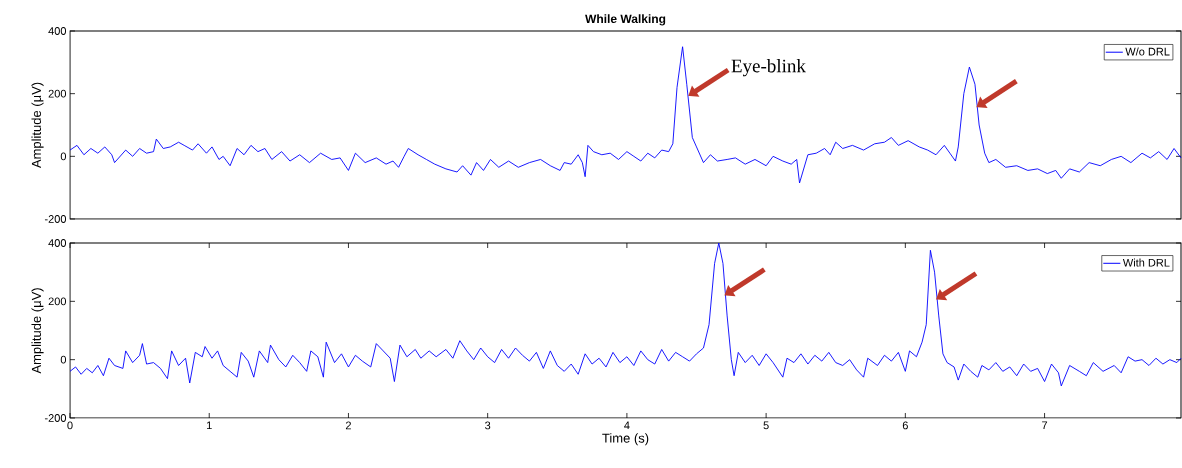 Image resolution: width=1182 pixels, height=468 pixels. Describe the element at coordinates (1146, 262) in the screenshot. I see `legend-label: With DRL` at that location.